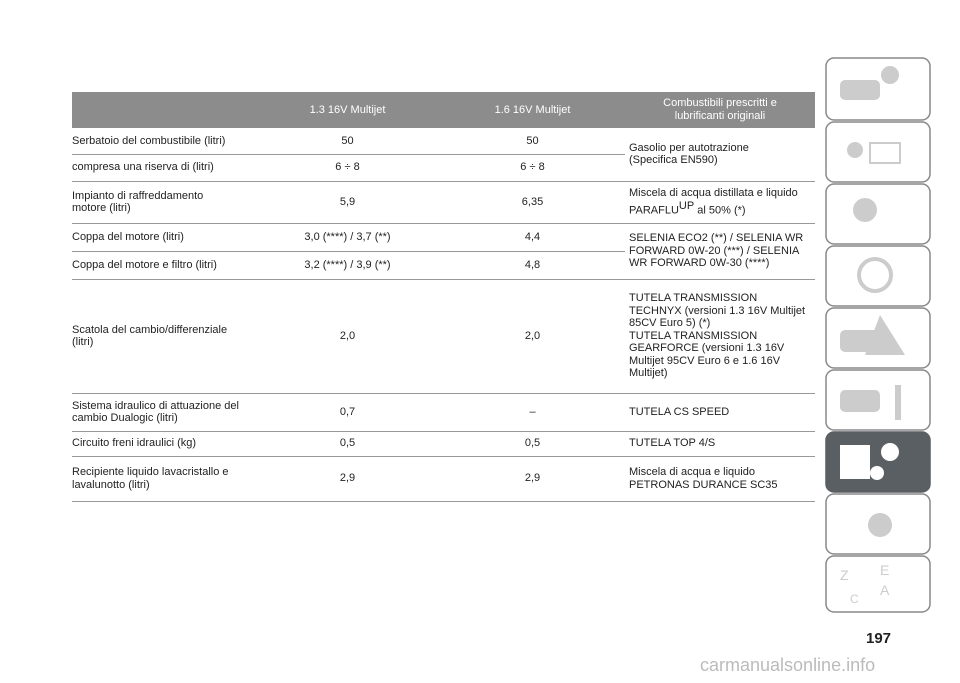  I want to click on cell-1-6: 4,4, so click(532, 237).